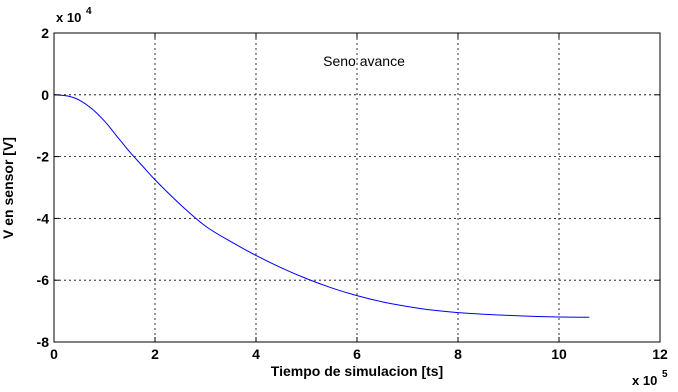 This screenshot has height=392, width=678. I want to click on x-tick-label: 12, so click(660, 354).